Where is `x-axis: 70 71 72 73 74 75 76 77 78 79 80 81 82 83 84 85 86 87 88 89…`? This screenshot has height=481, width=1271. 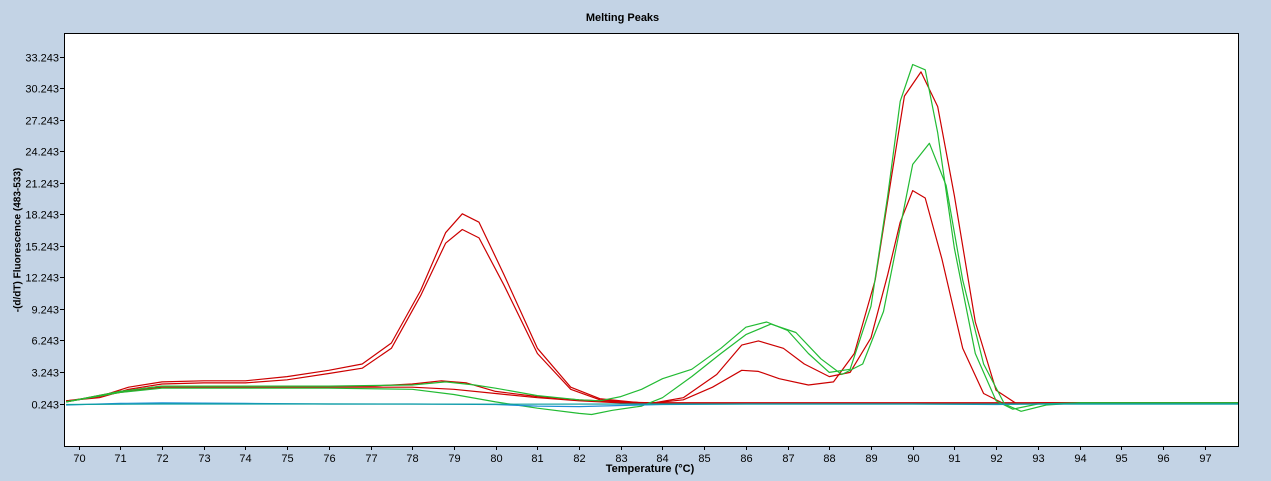
x-axis: 70 71 72 73 74 75 76 77 78 79 80 81 82 83 84 85 86 87 88 89… is located at coordinates (642, 455).